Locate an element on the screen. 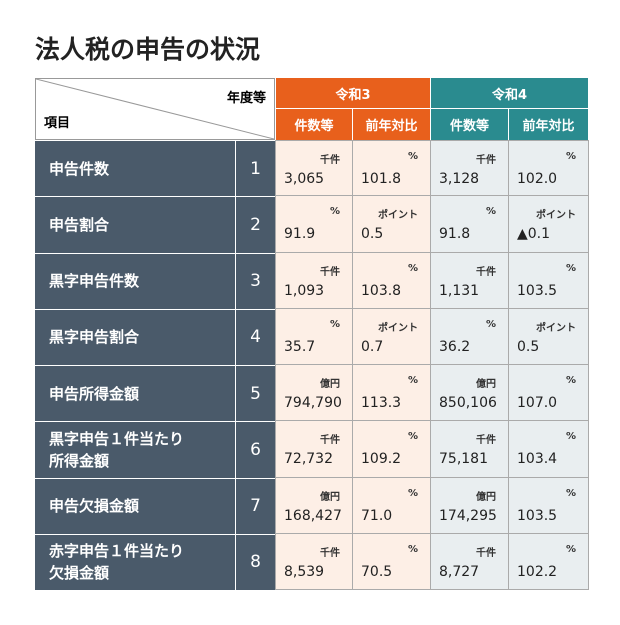 This screenshot has width=620, height=625. data-cell: 千件 1,131 is located at coordinates (469, 280).